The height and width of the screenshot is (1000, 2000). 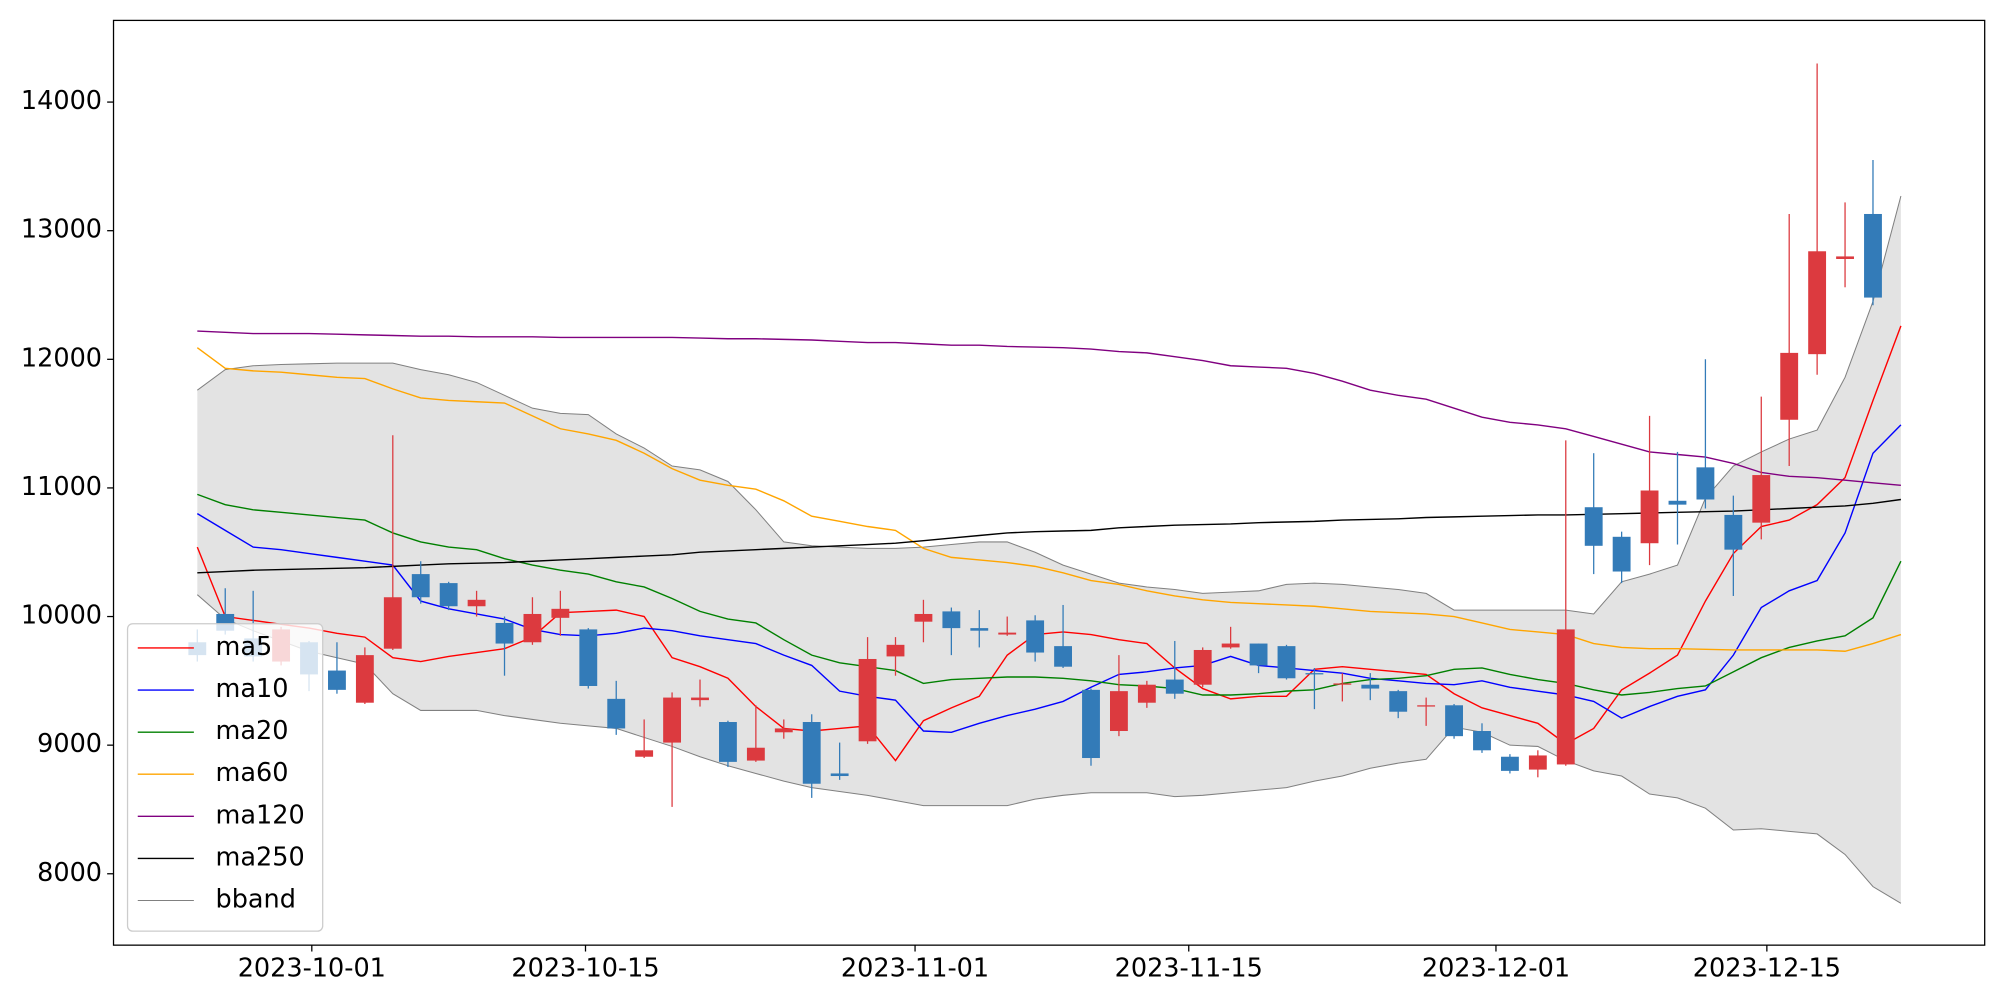 What do you see at coordinates (69, 744) in the screenshot?
I see `y-tick-label: 9000` at bounding box center [69, 744].